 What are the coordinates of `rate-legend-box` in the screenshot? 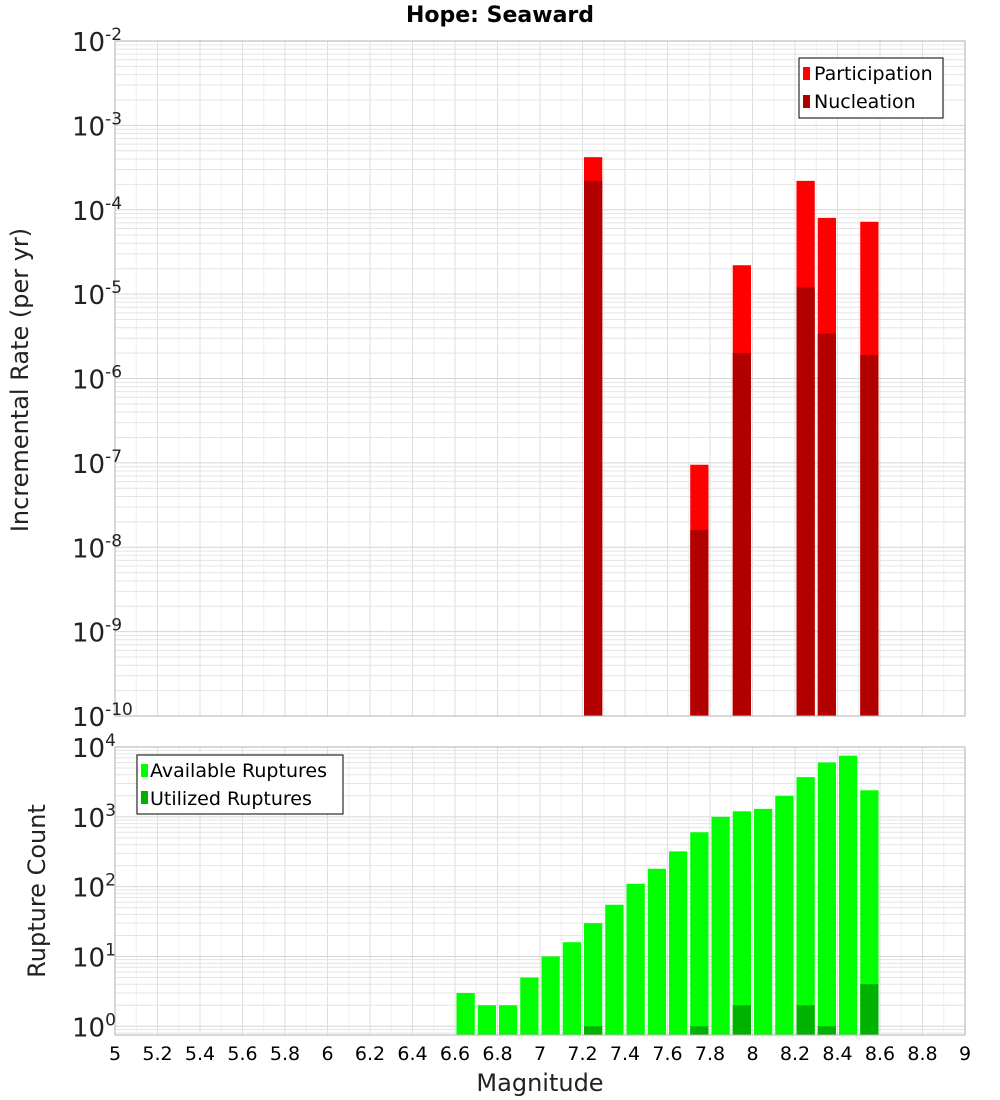 It's located at (871, 88).